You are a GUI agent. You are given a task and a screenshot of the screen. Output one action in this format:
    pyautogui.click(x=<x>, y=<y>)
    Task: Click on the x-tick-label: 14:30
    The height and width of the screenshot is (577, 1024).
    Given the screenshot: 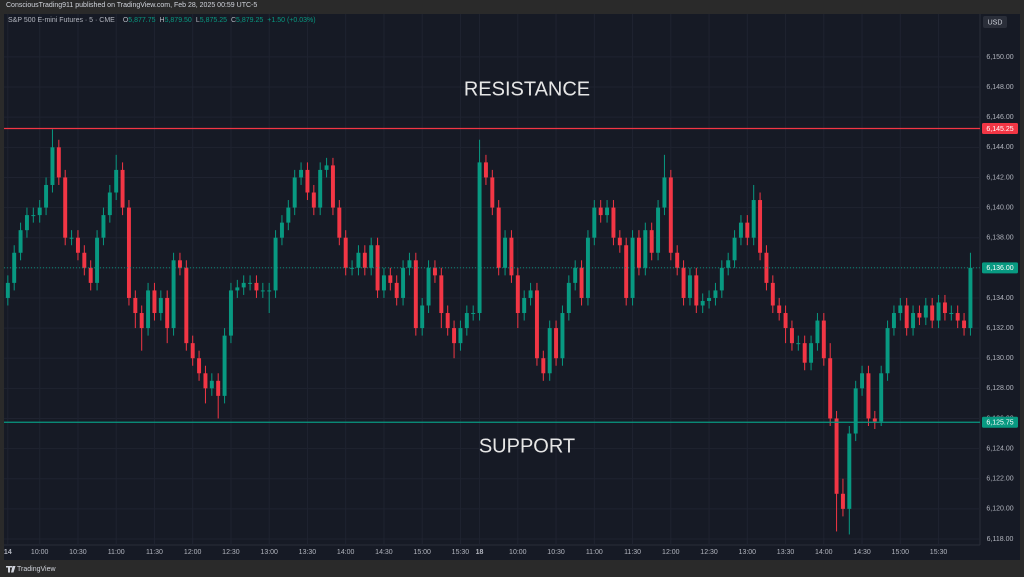 What is the action you would take?
    pyautogui.click(x=384, y=552)
    